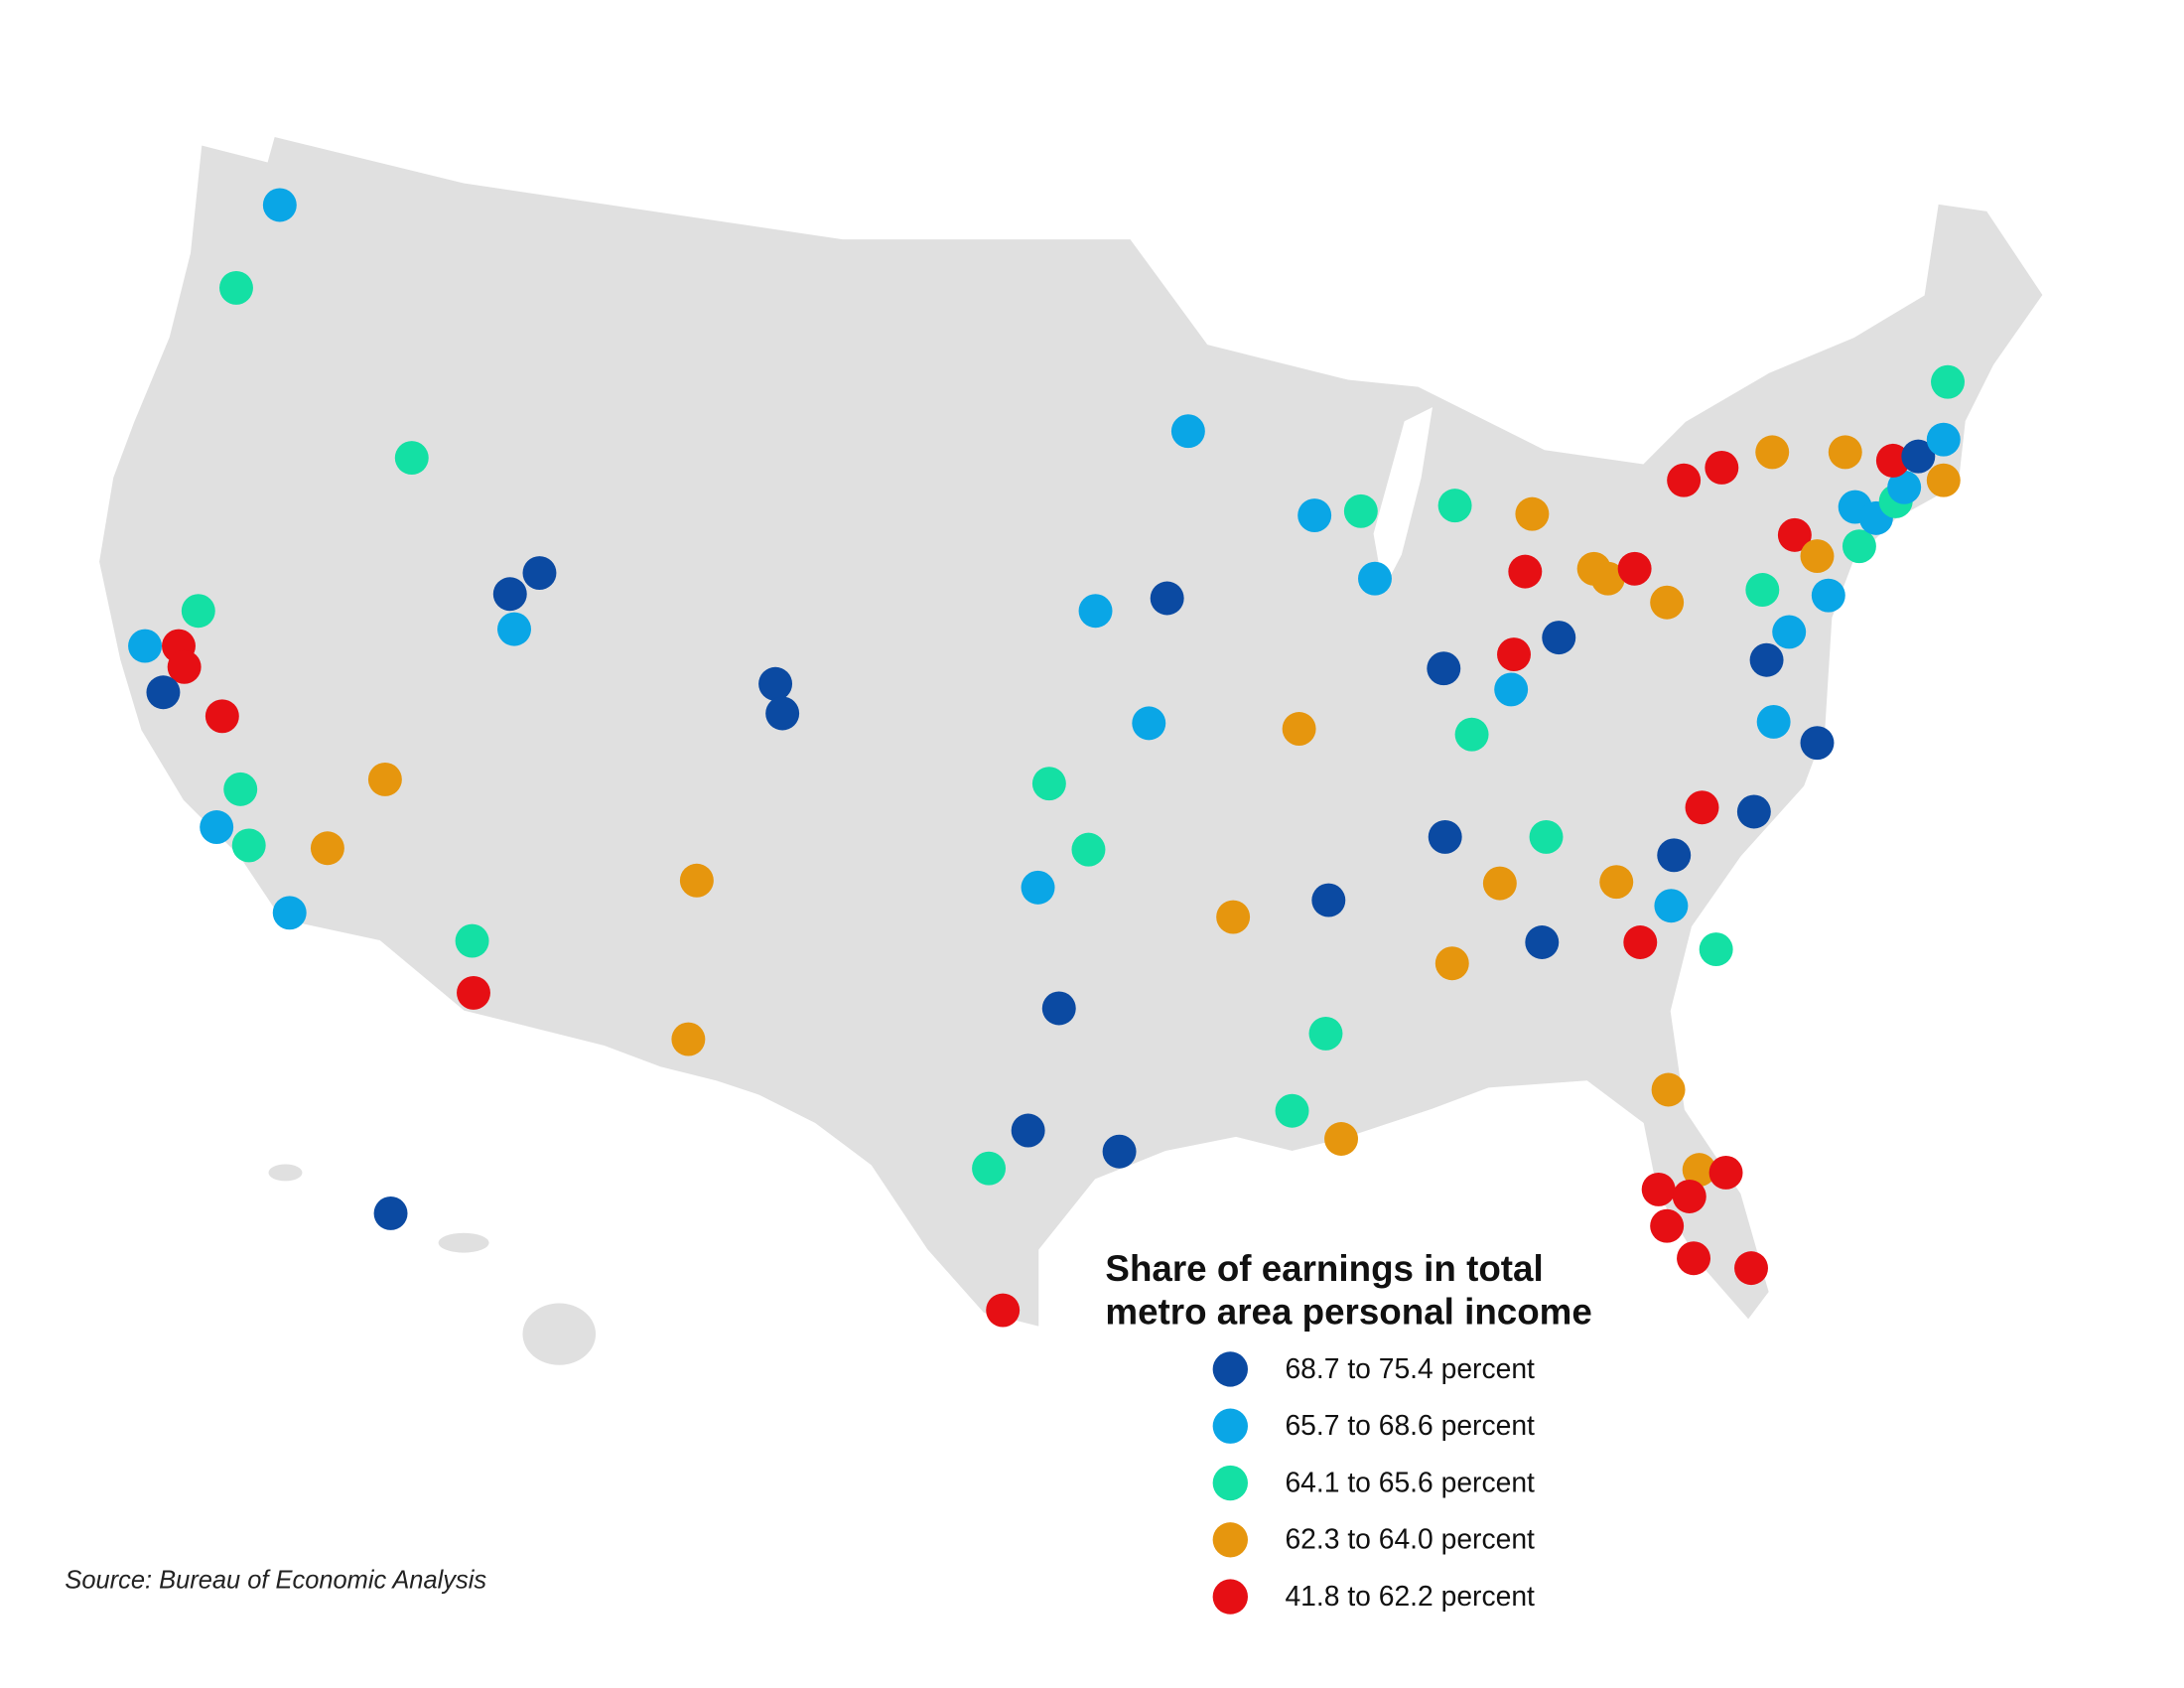 Image resolution: width=2184 pixels, height=1688 pixels. What do you see at coordinates (1403, 499) in the screenshot?
I see `lake-michigan` at bounding box center [1403, 499].